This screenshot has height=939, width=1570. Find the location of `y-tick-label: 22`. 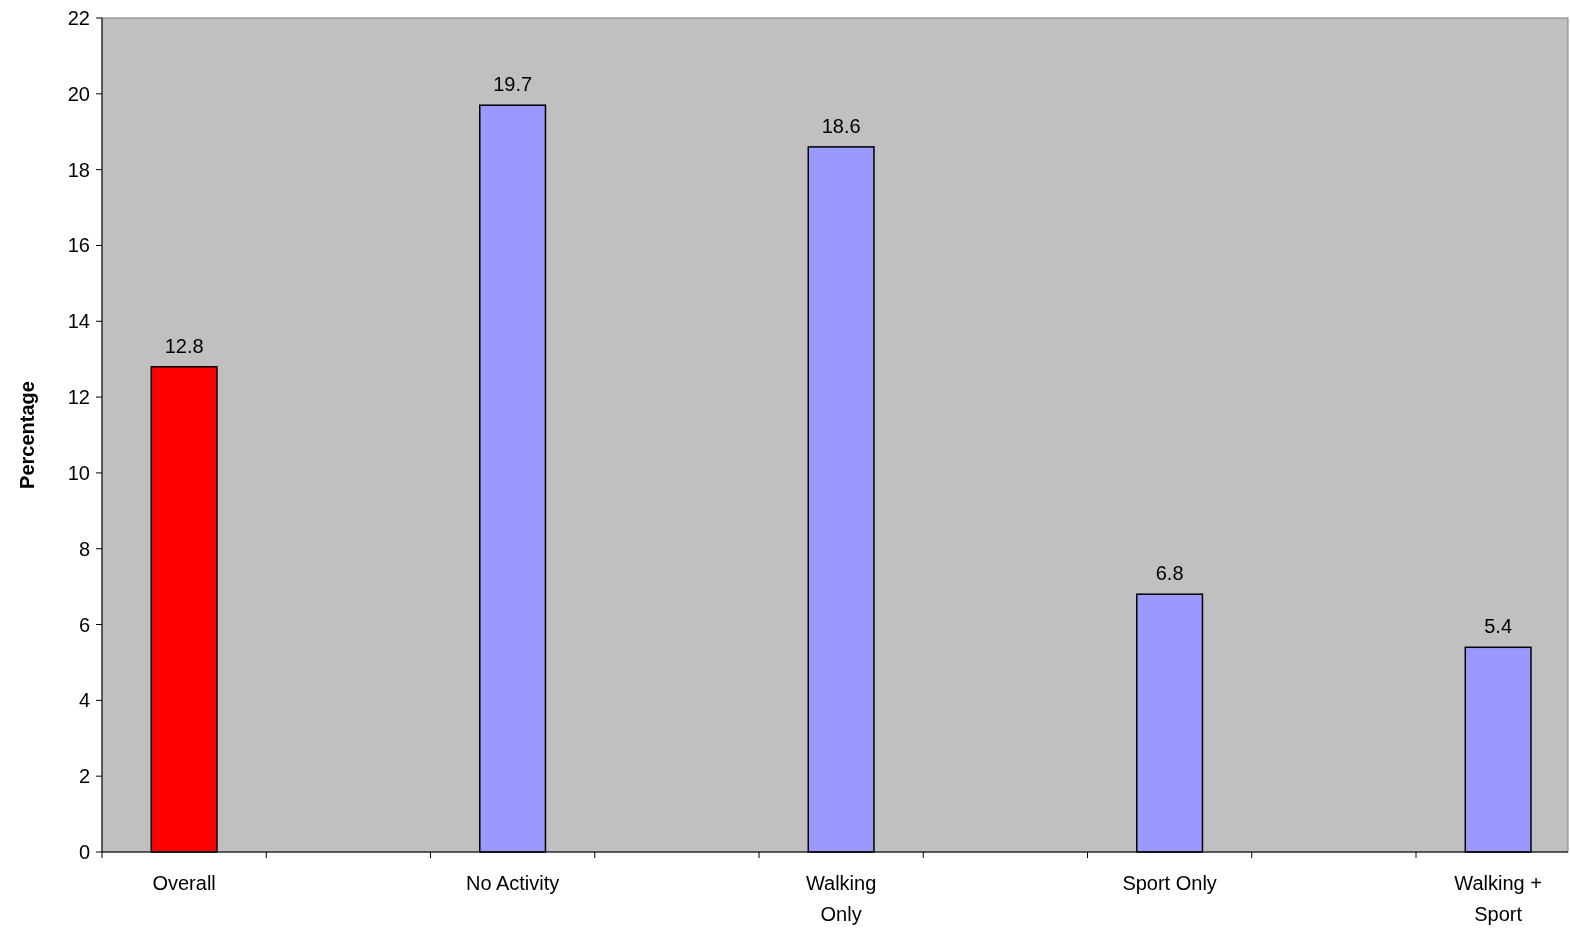

y-tick-label: 22 is located at coordinates (78, 18).